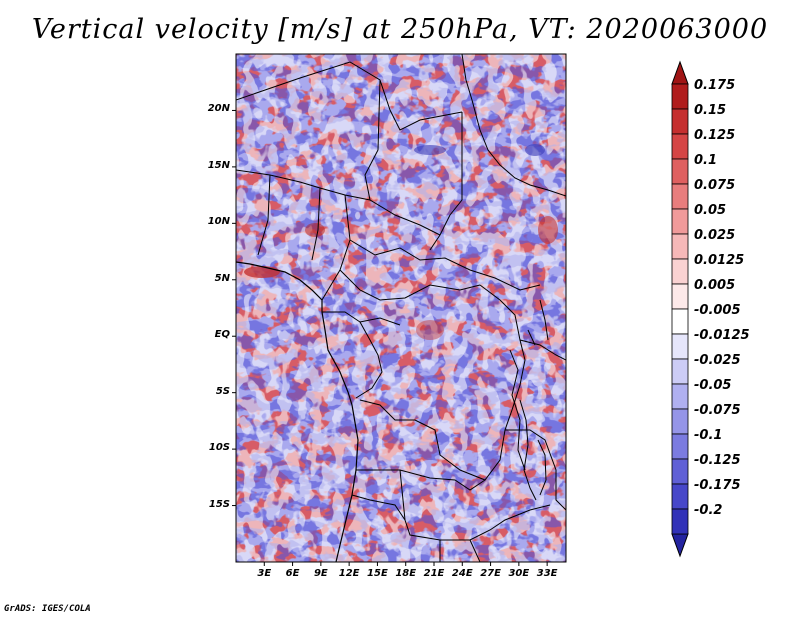 The height and width of the screenshot is (618, 800). What do you see at coordinates (719, 260) in the screenshot?
I see `colorbar-level-label: 0.0125` at bounding box center [719, 260].